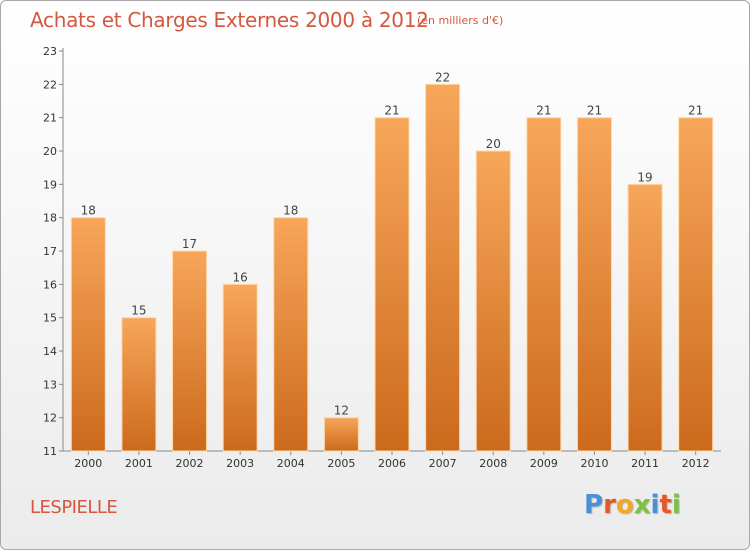  Describe the element at coordinates (240, 463) in the screenshot. I see `x-tick-label: 2003` at that location.